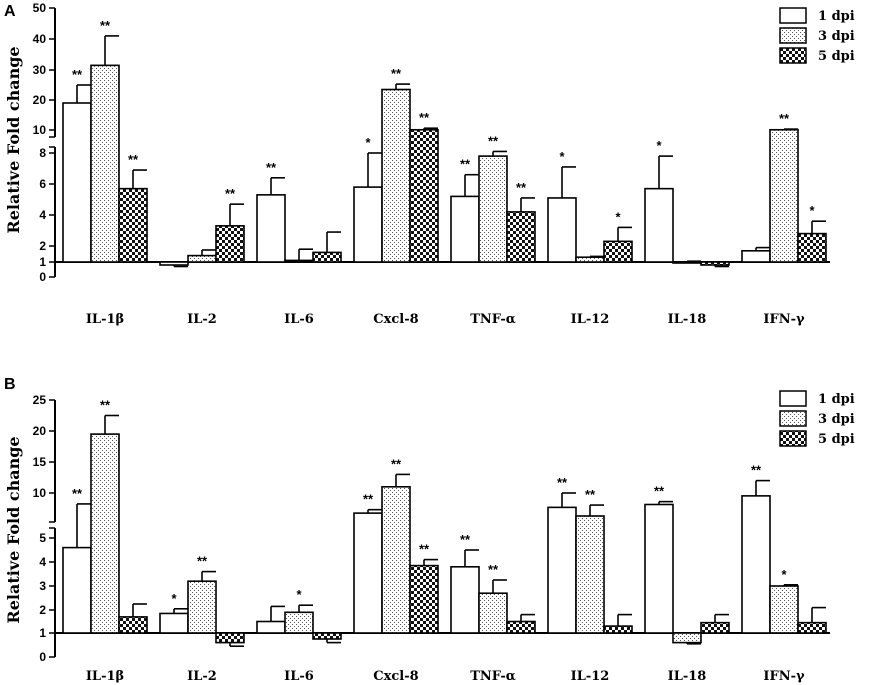 This screenshot has height=685, width=895. Describe the element at coordinates (10, 384) in the screenshot. I see `panel-letter: B` at that location.